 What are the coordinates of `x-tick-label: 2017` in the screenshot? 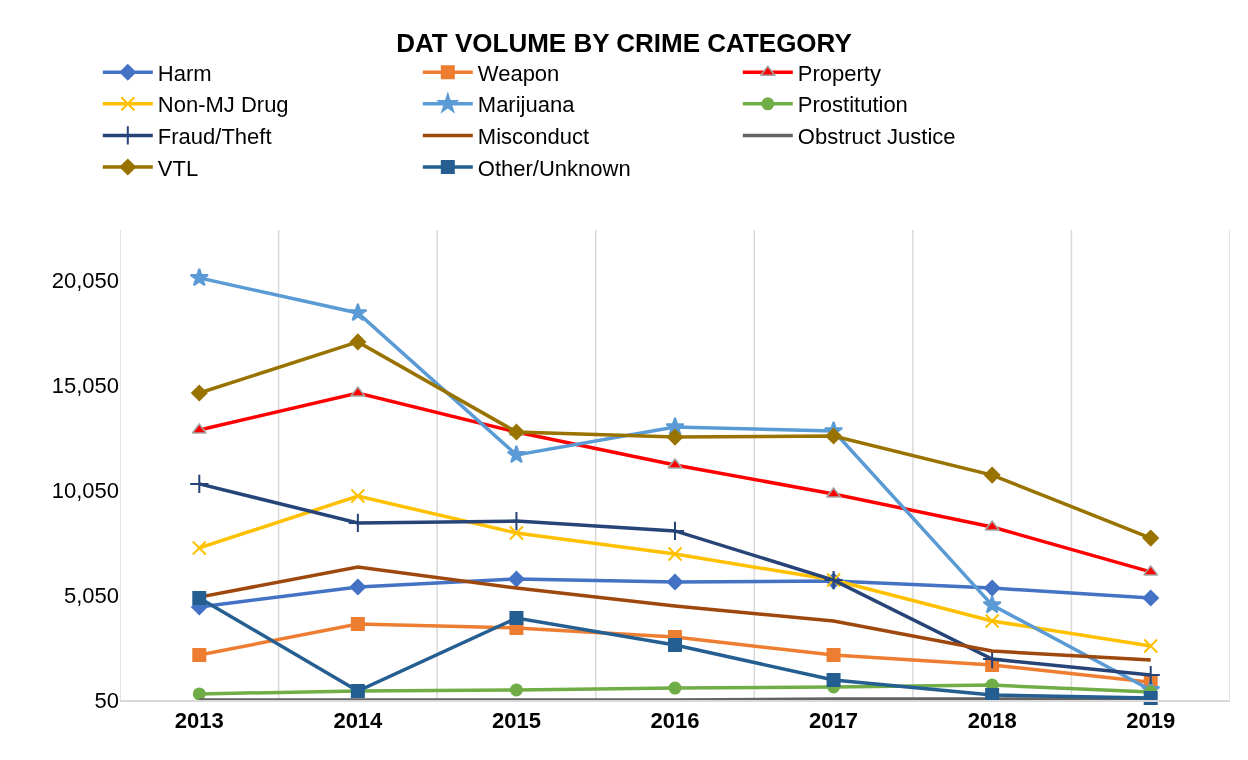 It's located at (834, 721).